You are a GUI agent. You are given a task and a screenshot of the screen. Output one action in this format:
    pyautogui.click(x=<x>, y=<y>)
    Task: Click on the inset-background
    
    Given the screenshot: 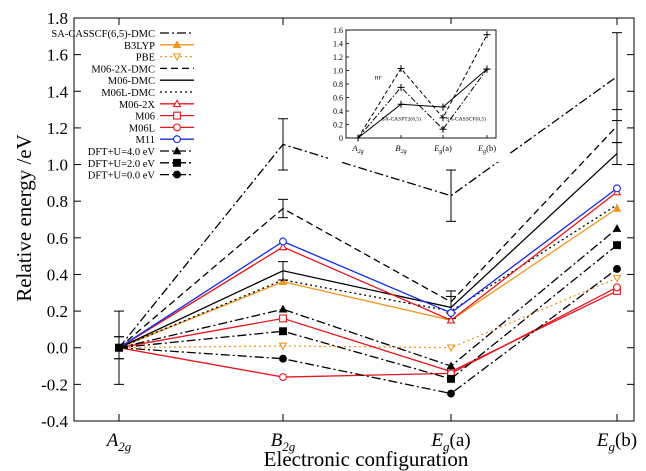 What is the action you would take?
    pyautogui.click(x=418, y=93)
    